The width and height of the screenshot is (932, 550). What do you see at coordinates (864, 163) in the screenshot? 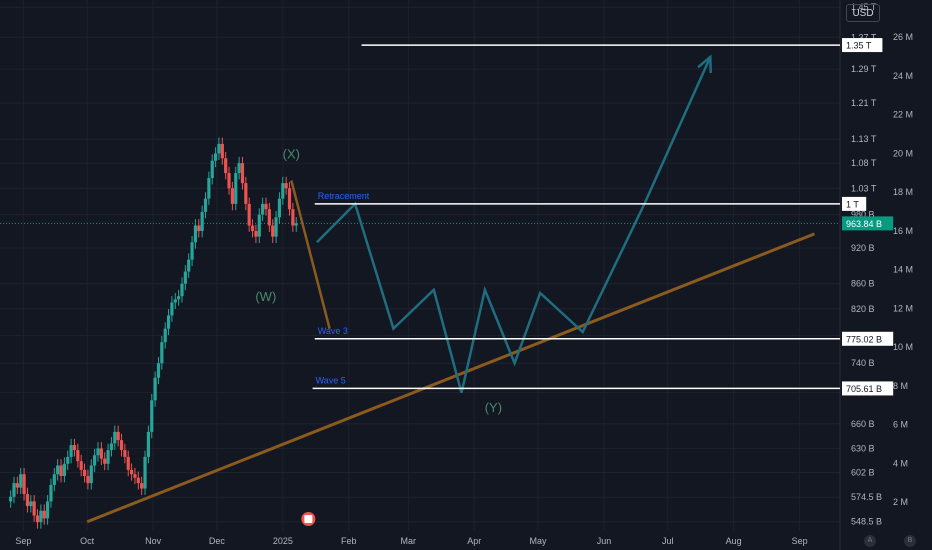
I see `price-tick-label: 1.08 T` at bounding box center [864, 163].